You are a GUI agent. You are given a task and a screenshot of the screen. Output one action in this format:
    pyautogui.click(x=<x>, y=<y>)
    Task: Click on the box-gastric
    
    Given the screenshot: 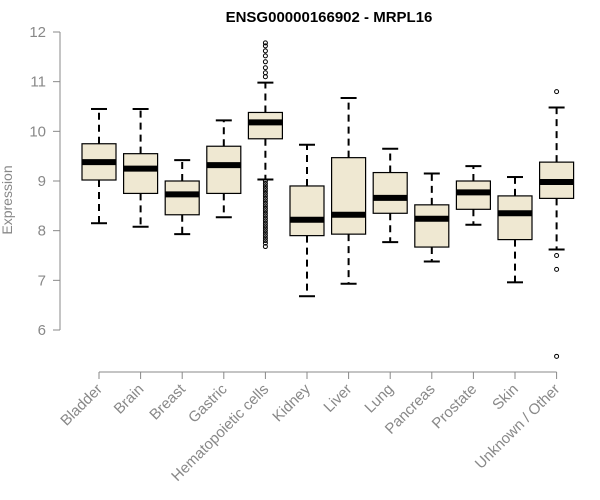 What is the action you would take?
    pyautogui.click(x=224, y=169)
    